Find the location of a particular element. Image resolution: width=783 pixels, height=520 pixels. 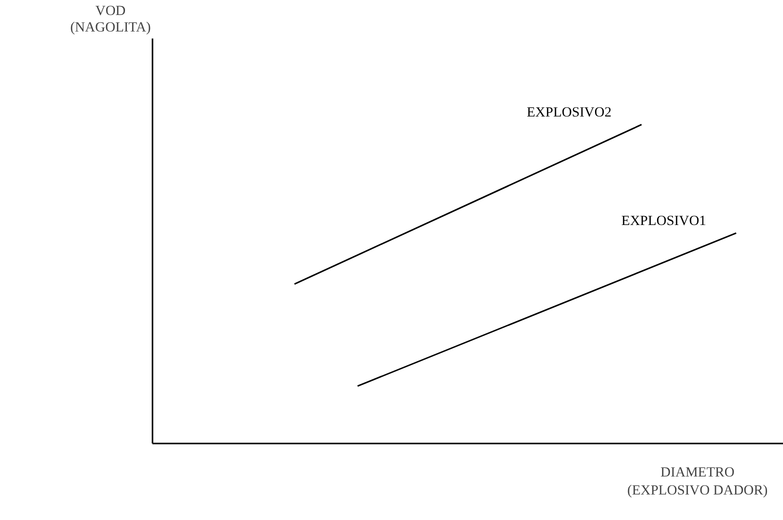

text: VOD (NAGOLITA) is located at coordinates (111, 20).